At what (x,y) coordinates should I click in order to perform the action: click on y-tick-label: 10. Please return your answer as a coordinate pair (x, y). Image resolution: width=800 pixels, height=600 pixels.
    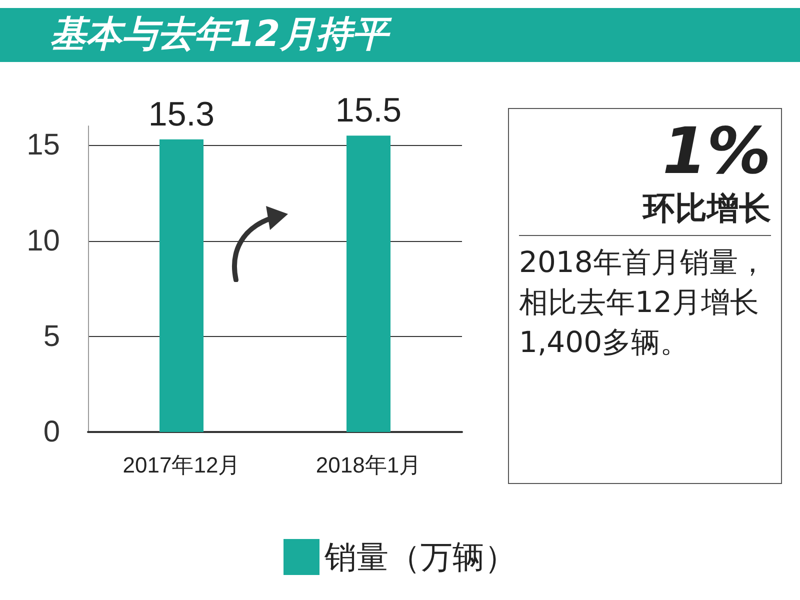
    Looking at the image, I should click on (43, 241).